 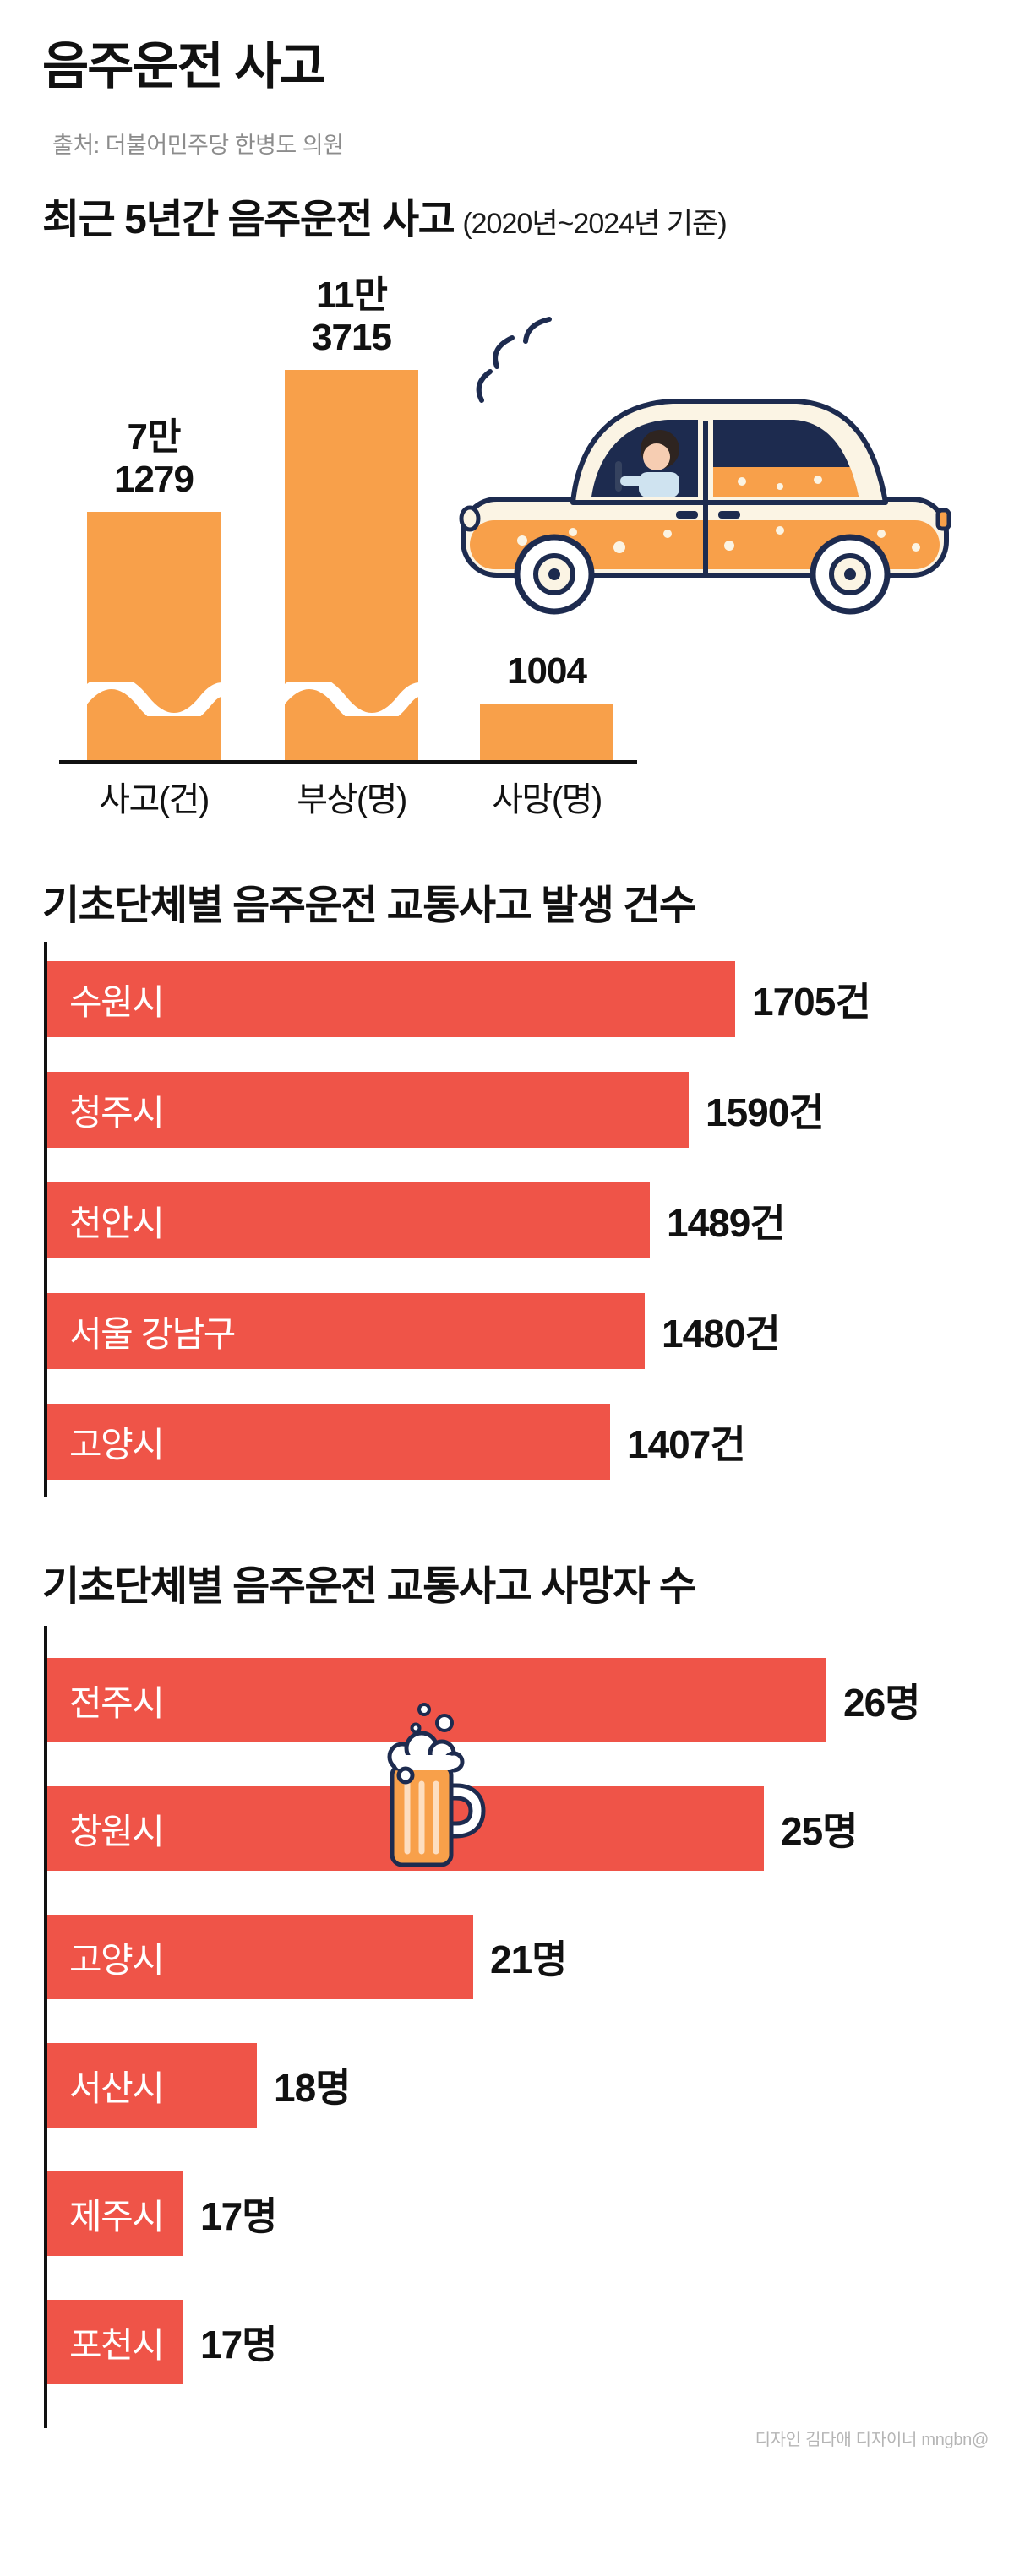 I want to click on bar: 제주시, so click(x=115, y=2213).